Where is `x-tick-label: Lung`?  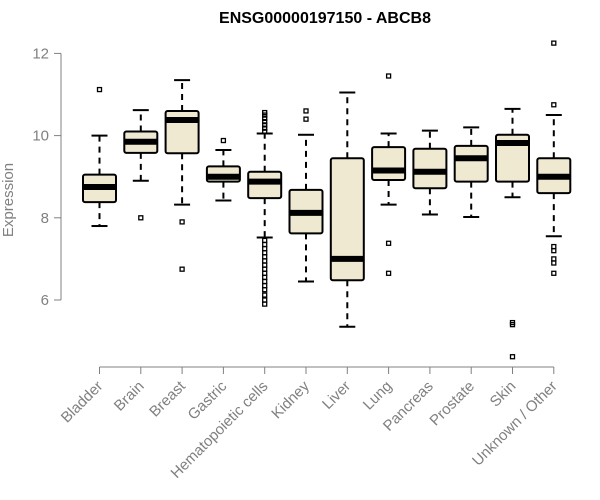 x-tick-label: Lung is located at coordinates (378, 396).